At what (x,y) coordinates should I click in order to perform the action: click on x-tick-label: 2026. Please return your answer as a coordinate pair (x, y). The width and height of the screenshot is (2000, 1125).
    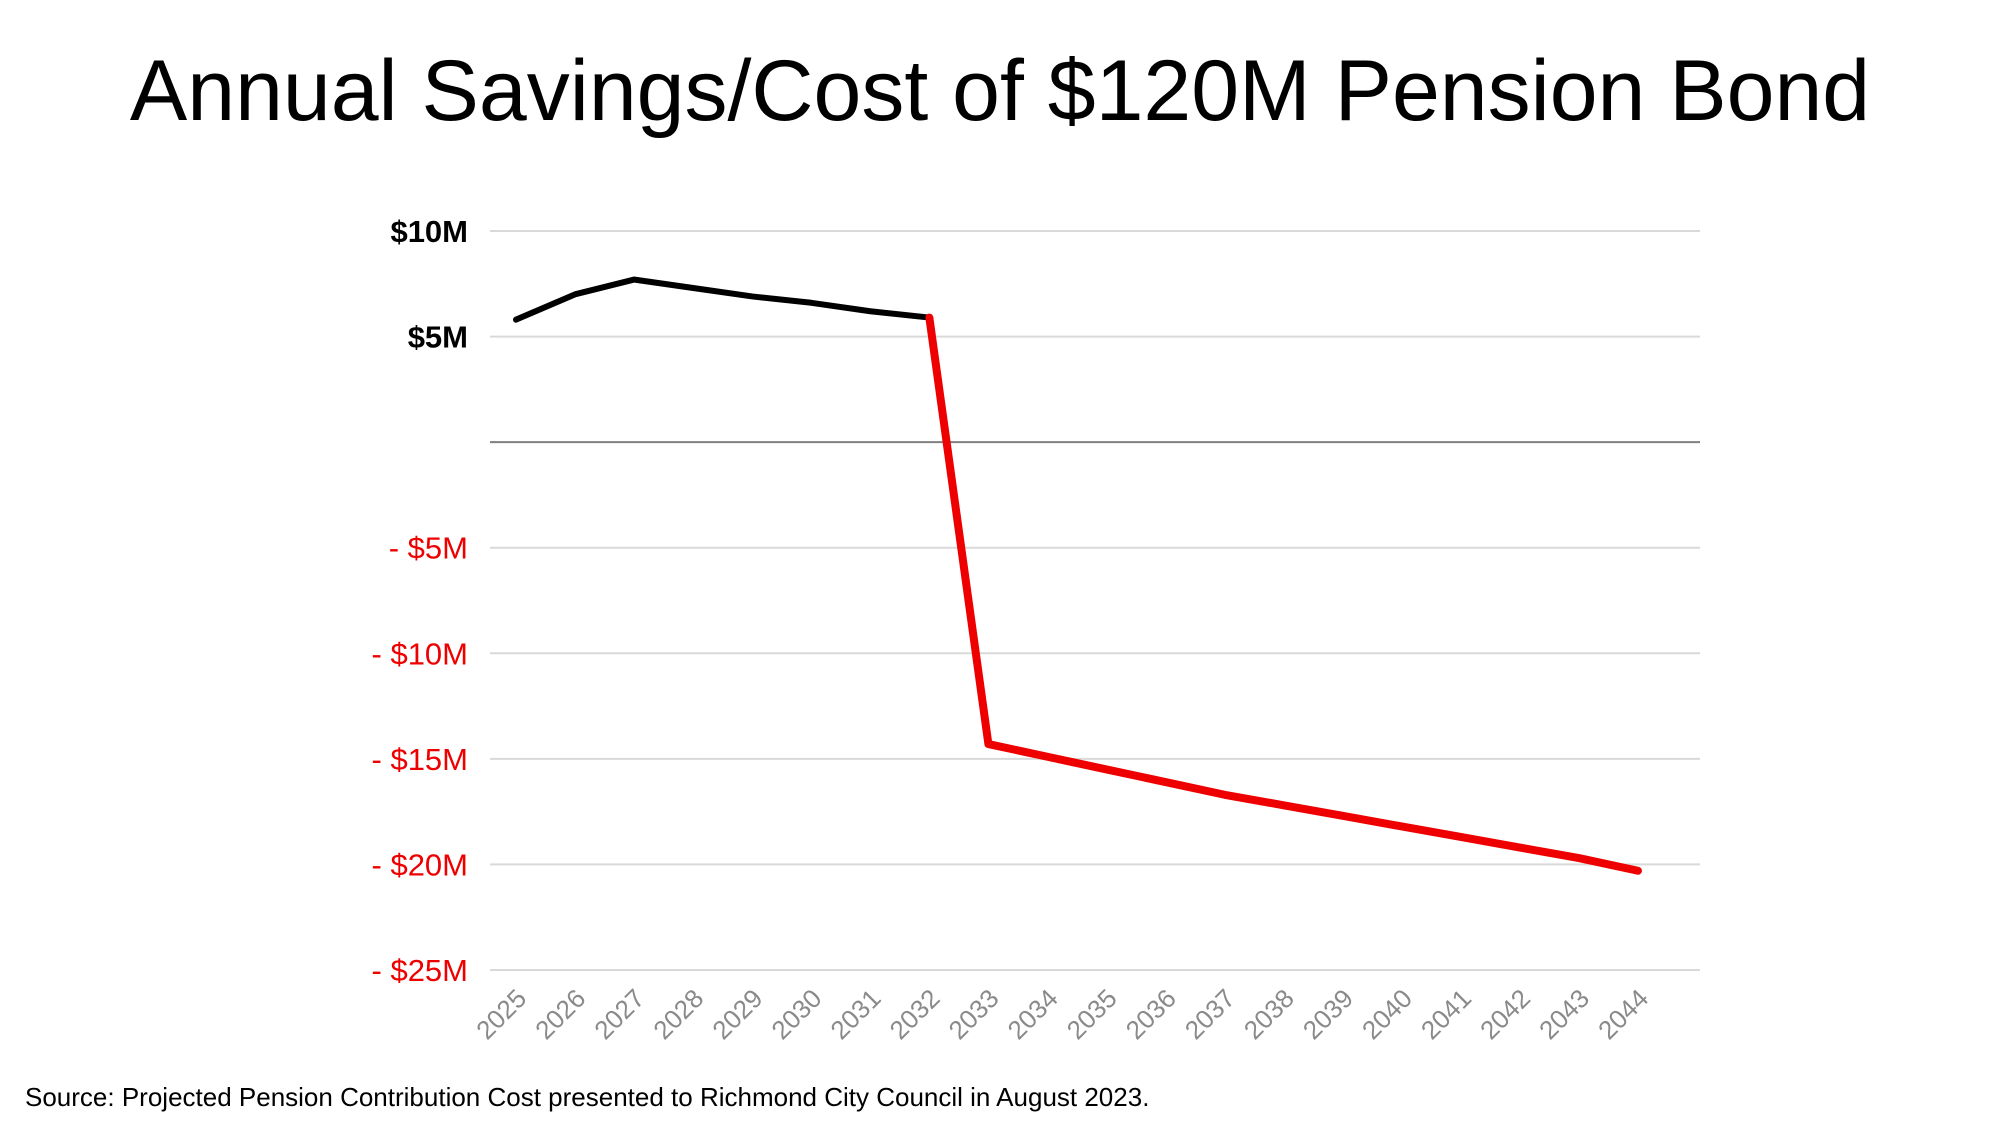
    Looking at the image, I should click on (560, 1014).